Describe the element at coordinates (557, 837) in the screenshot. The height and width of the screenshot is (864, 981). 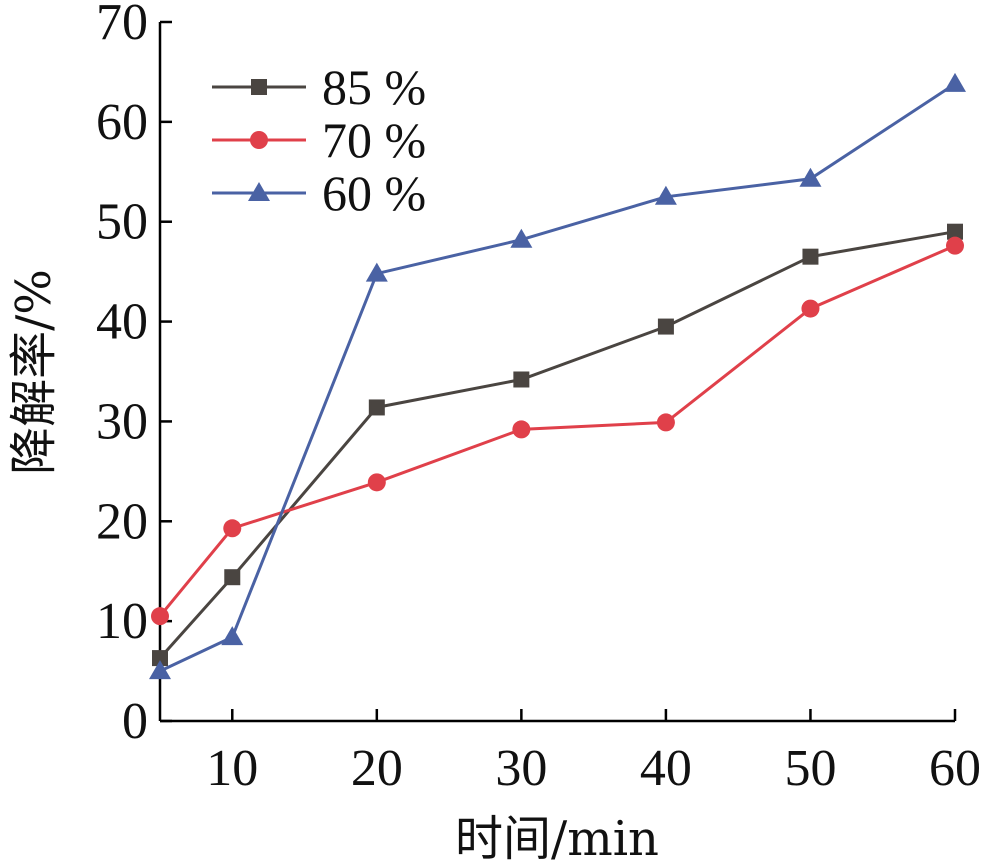
I see `x-axis-title: 时间/min` at that location.